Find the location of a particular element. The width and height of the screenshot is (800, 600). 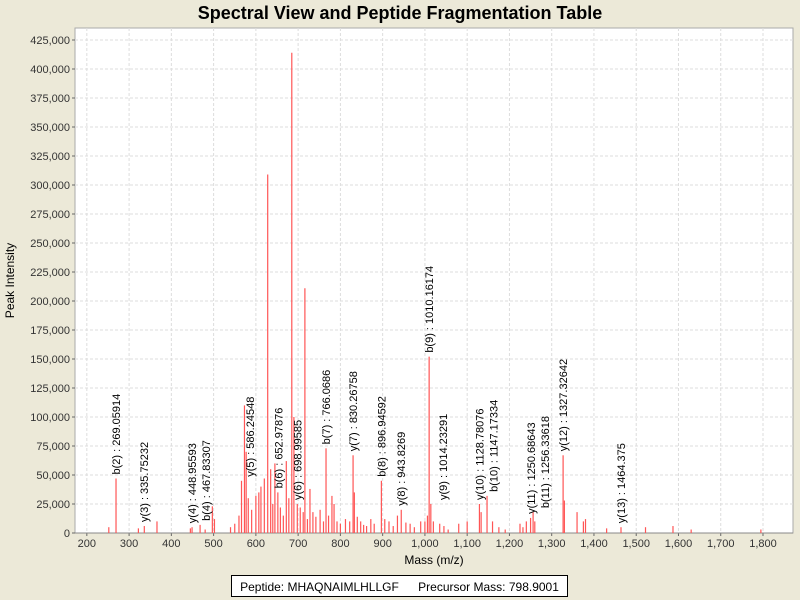

peak-annotation: y(8) : 943.8269 is located at coordinates (402, 469).